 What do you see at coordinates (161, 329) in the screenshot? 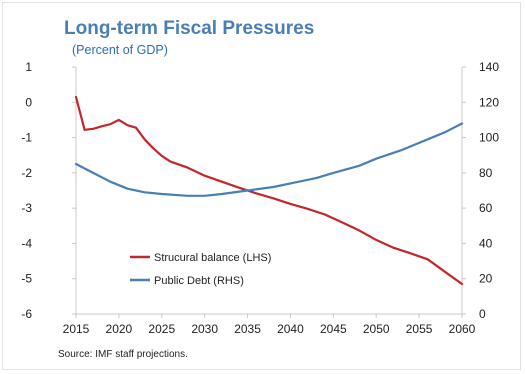
I see `x-tick-label: 2025` at bounding box center [161, 329].